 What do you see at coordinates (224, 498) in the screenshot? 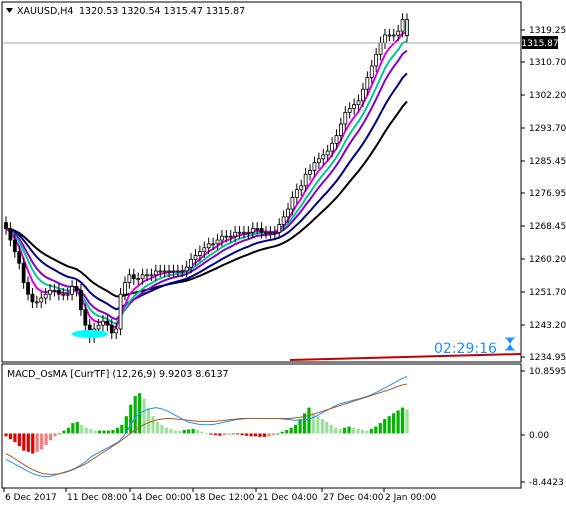
I see `time-tick-label: 18 Dec 12:00` at bounding box center [224, 498].